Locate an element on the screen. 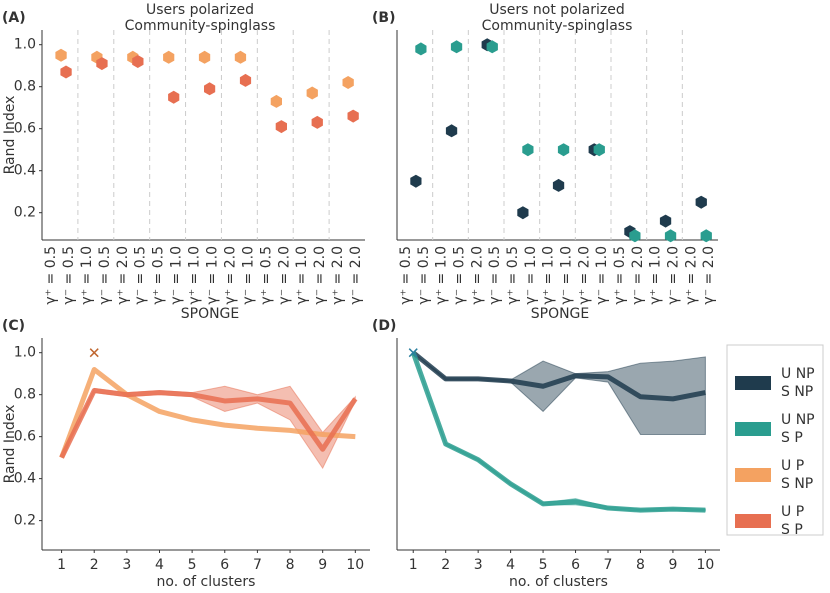 The height and width of the screenshot is (593, 830). panel-label: (C) is located at coordinates (13, 326).